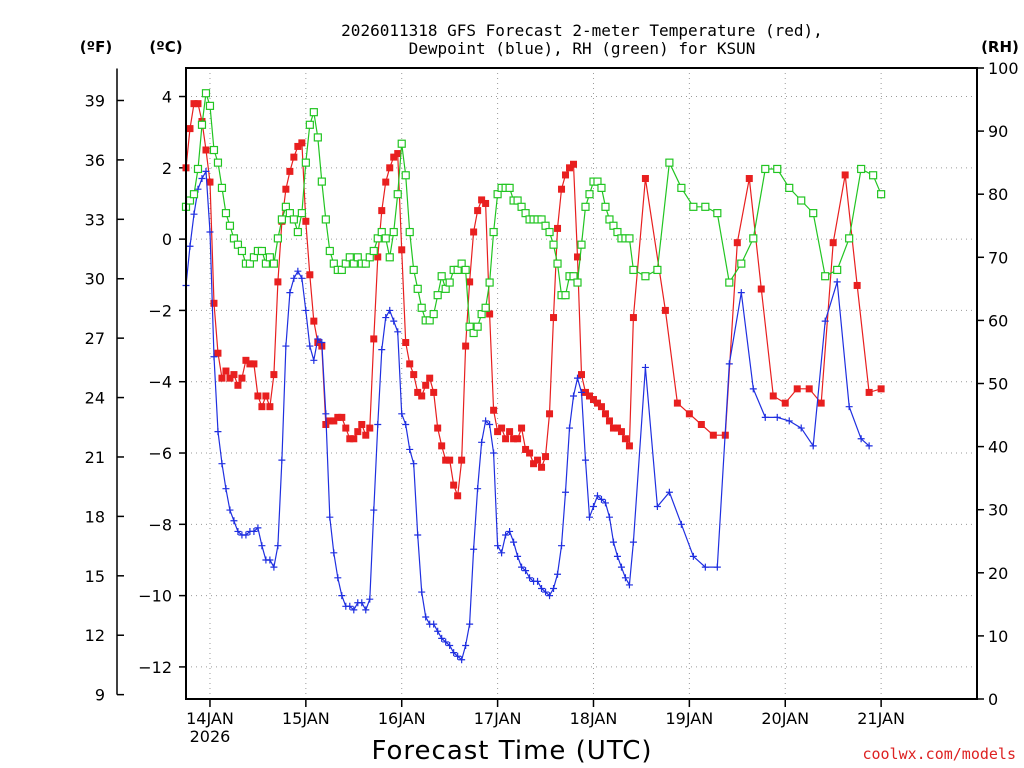 The image size is (1024, 768). Describe the element at coordinates (998, 384) in the screenshot. I see `rh-tick-label: 50` at that location.